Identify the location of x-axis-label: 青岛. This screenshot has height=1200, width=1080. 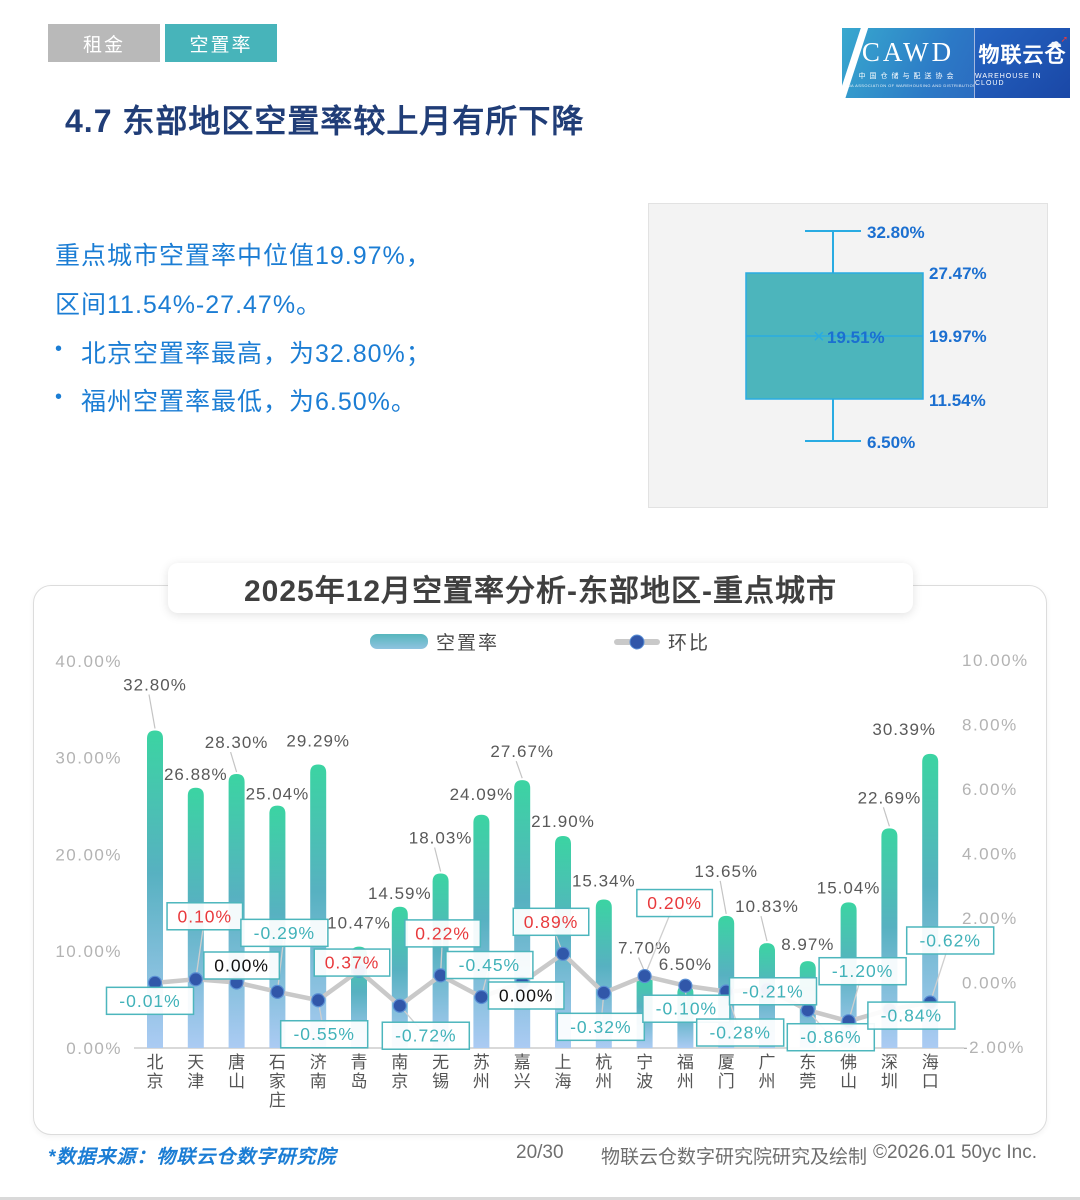
(359, 1072).